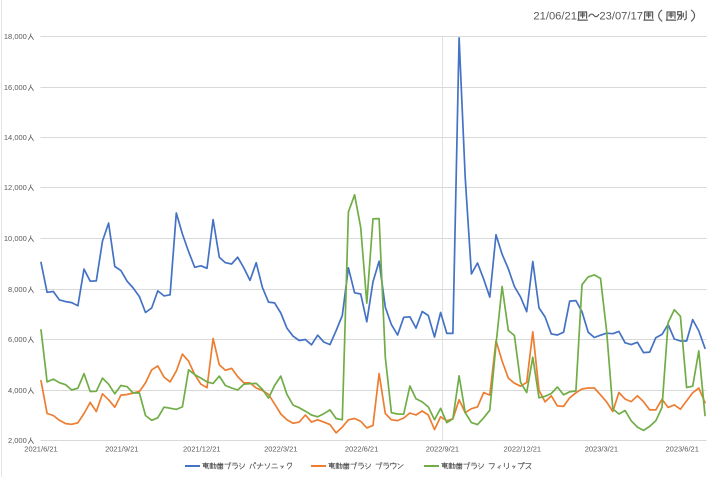  I want to click on svg-text: 2023/6/21, so click(682, 449).